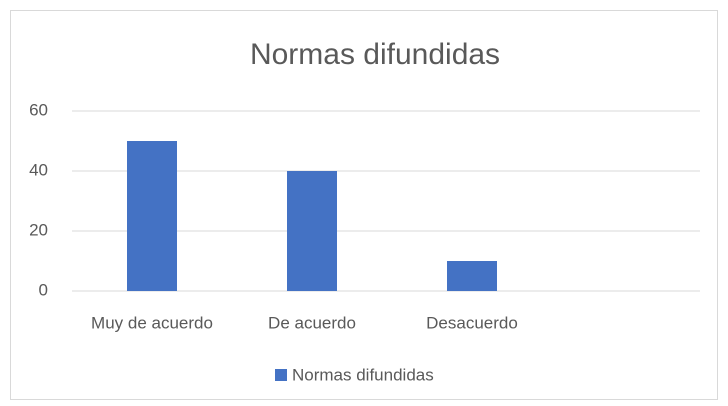  Describe the element at coordinates (38, 229) in the screenshot. I see `y-tick-label: 20` at that location.